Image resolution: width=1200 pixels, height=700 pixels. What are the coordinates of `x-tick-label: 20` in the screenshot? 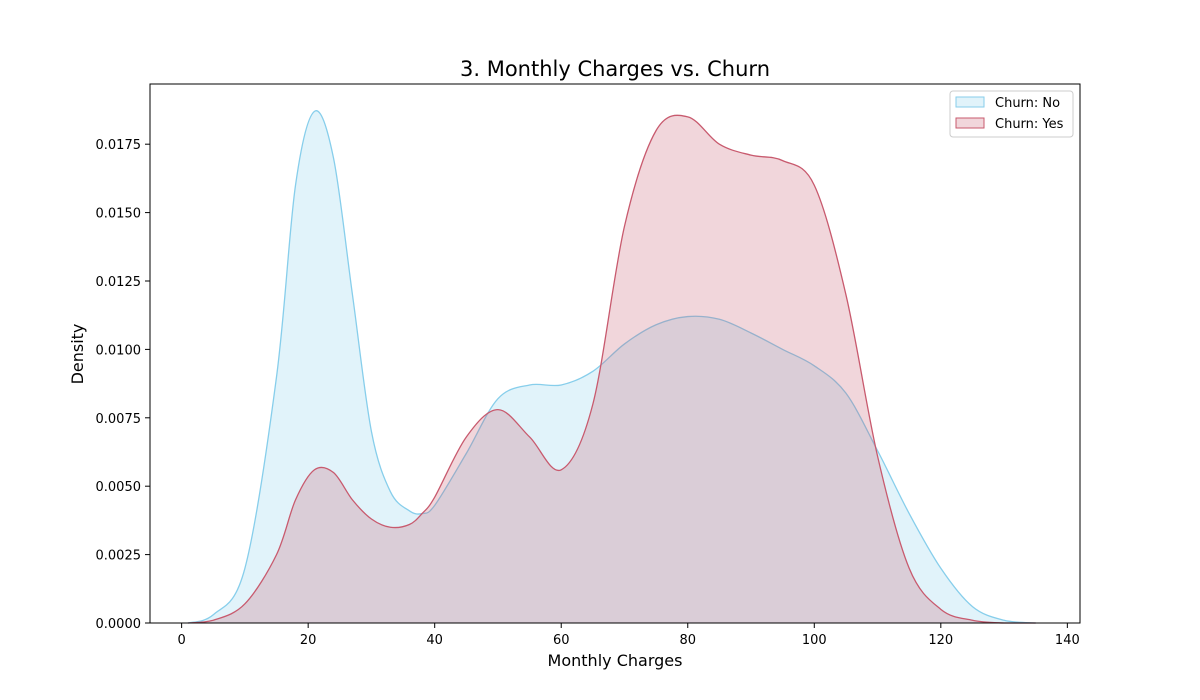 It's located at (308, 640).